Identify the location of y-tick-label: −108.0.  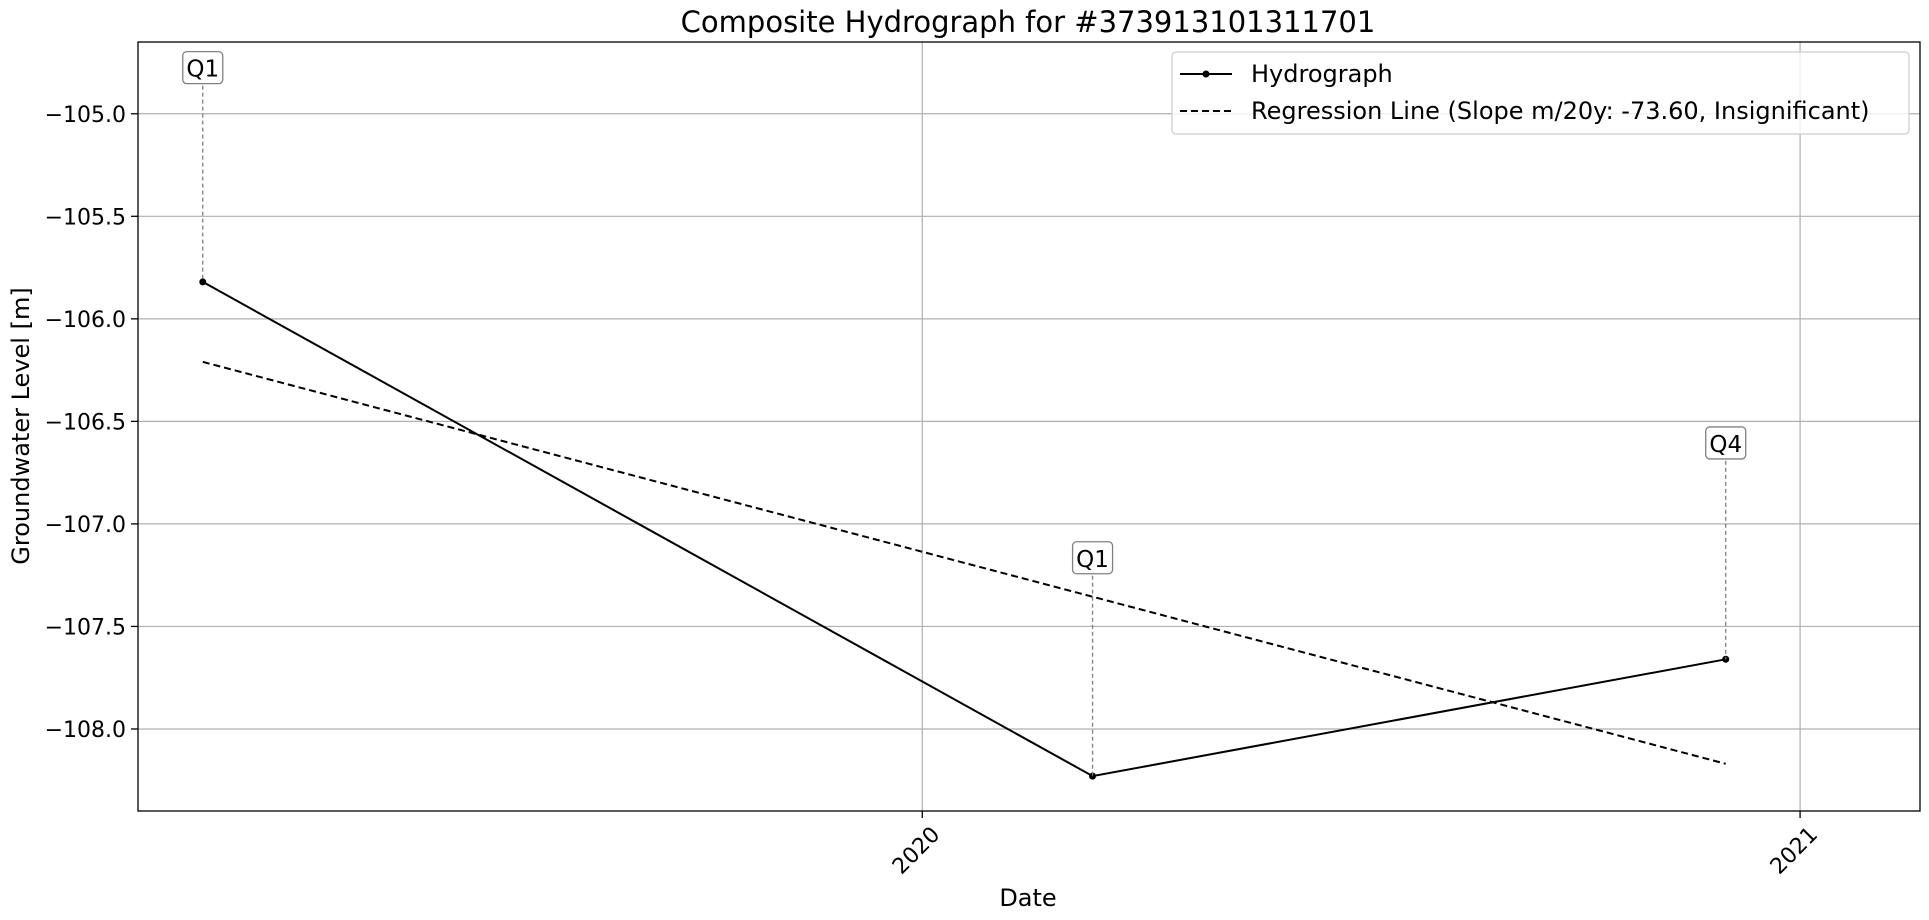
(85, 730).